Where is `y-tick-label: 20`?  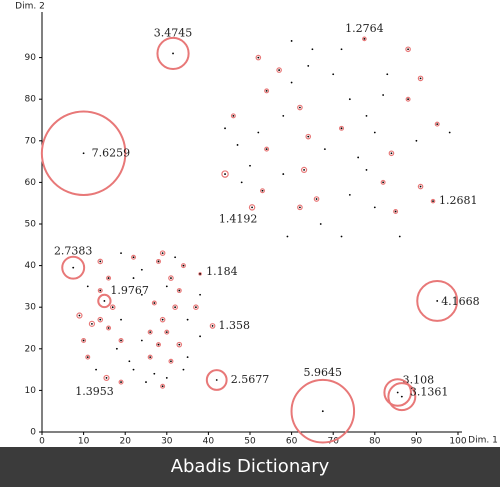 y-tick-label: 20 is located at coordinates (31, 349).